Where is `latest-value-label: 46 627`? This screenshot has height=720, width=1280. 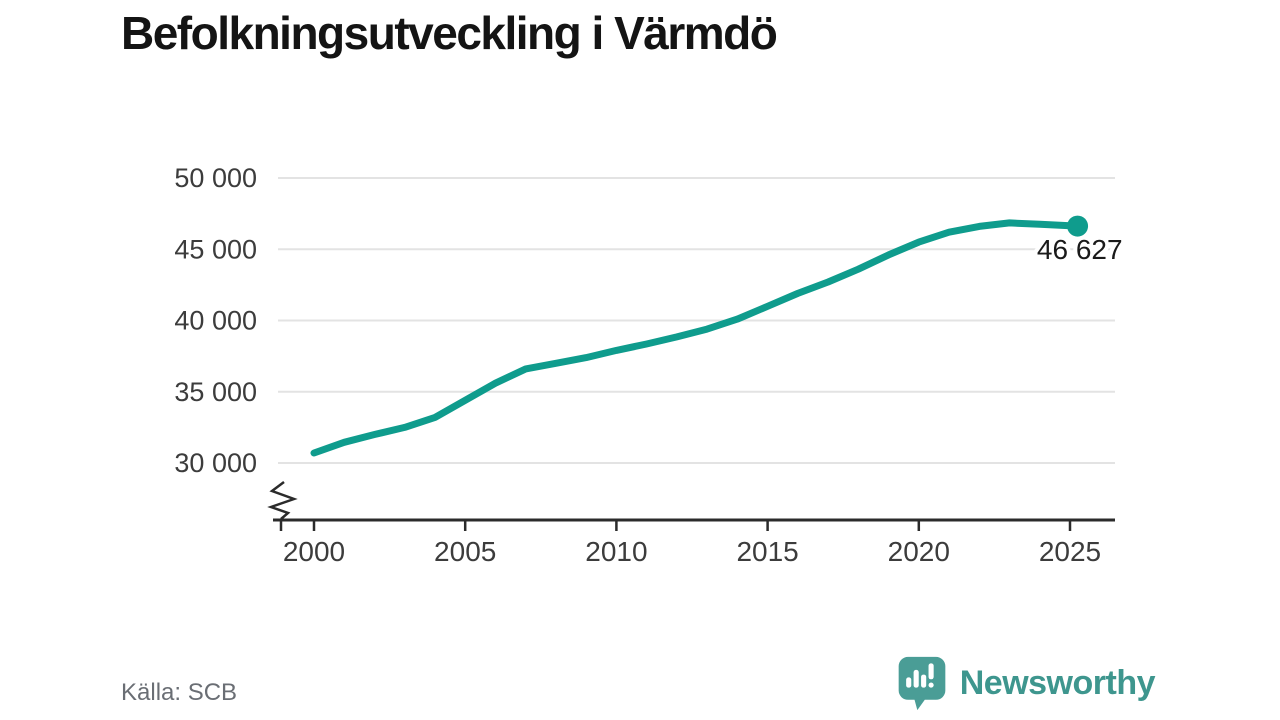 latest-value-label: 46 627 is located at coordinates (1080, 249).